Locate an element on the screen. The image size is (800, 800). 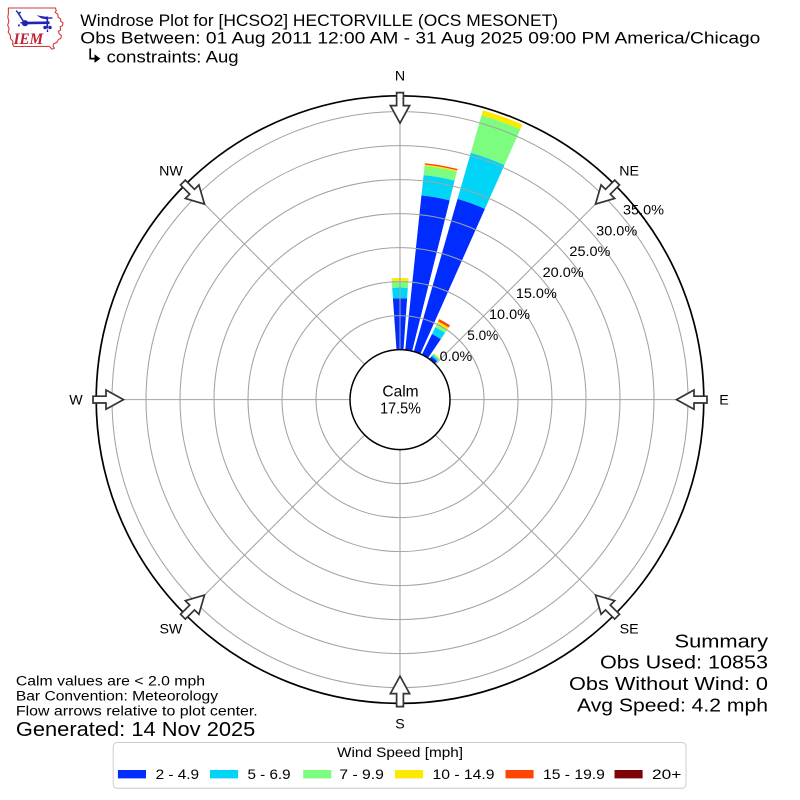
svg-text: 5.0% is located at coordinates (482, 336).